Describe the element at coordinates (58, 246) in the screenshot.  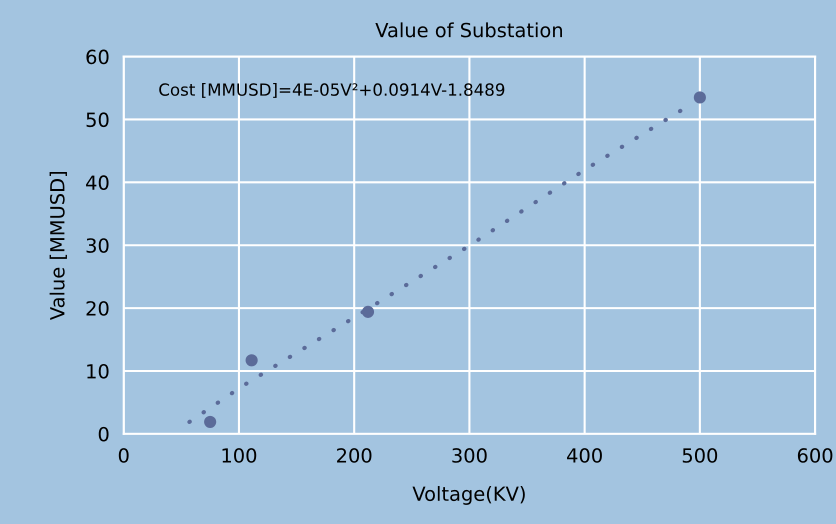
I see `y-axis-title: Value [MMUSD]` at that location.